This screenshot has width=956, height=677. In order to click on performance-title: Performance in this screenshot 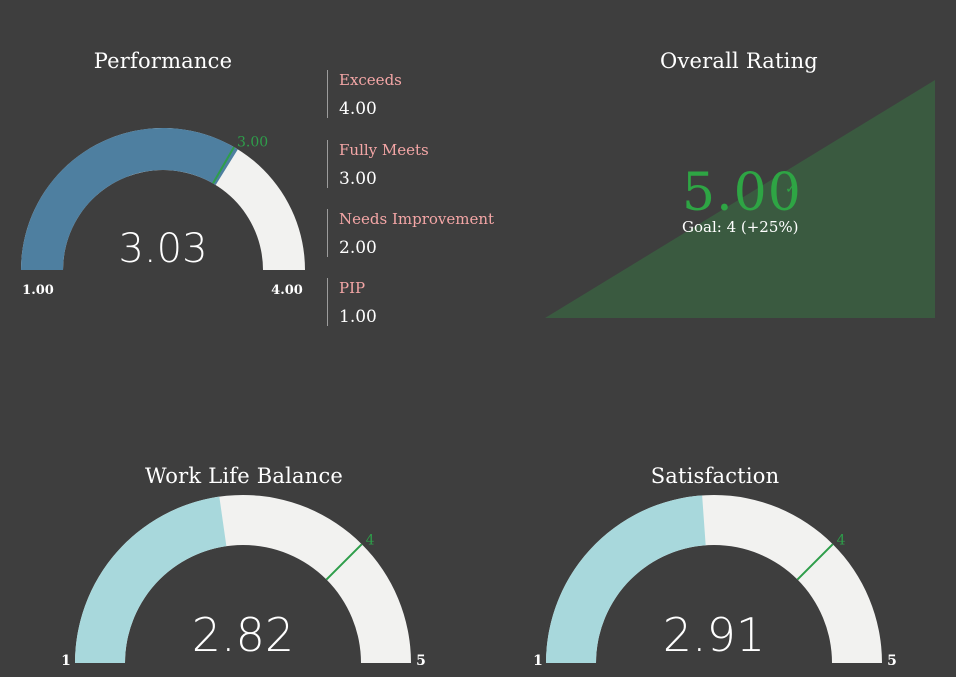, I will do `click(163, 61)`.